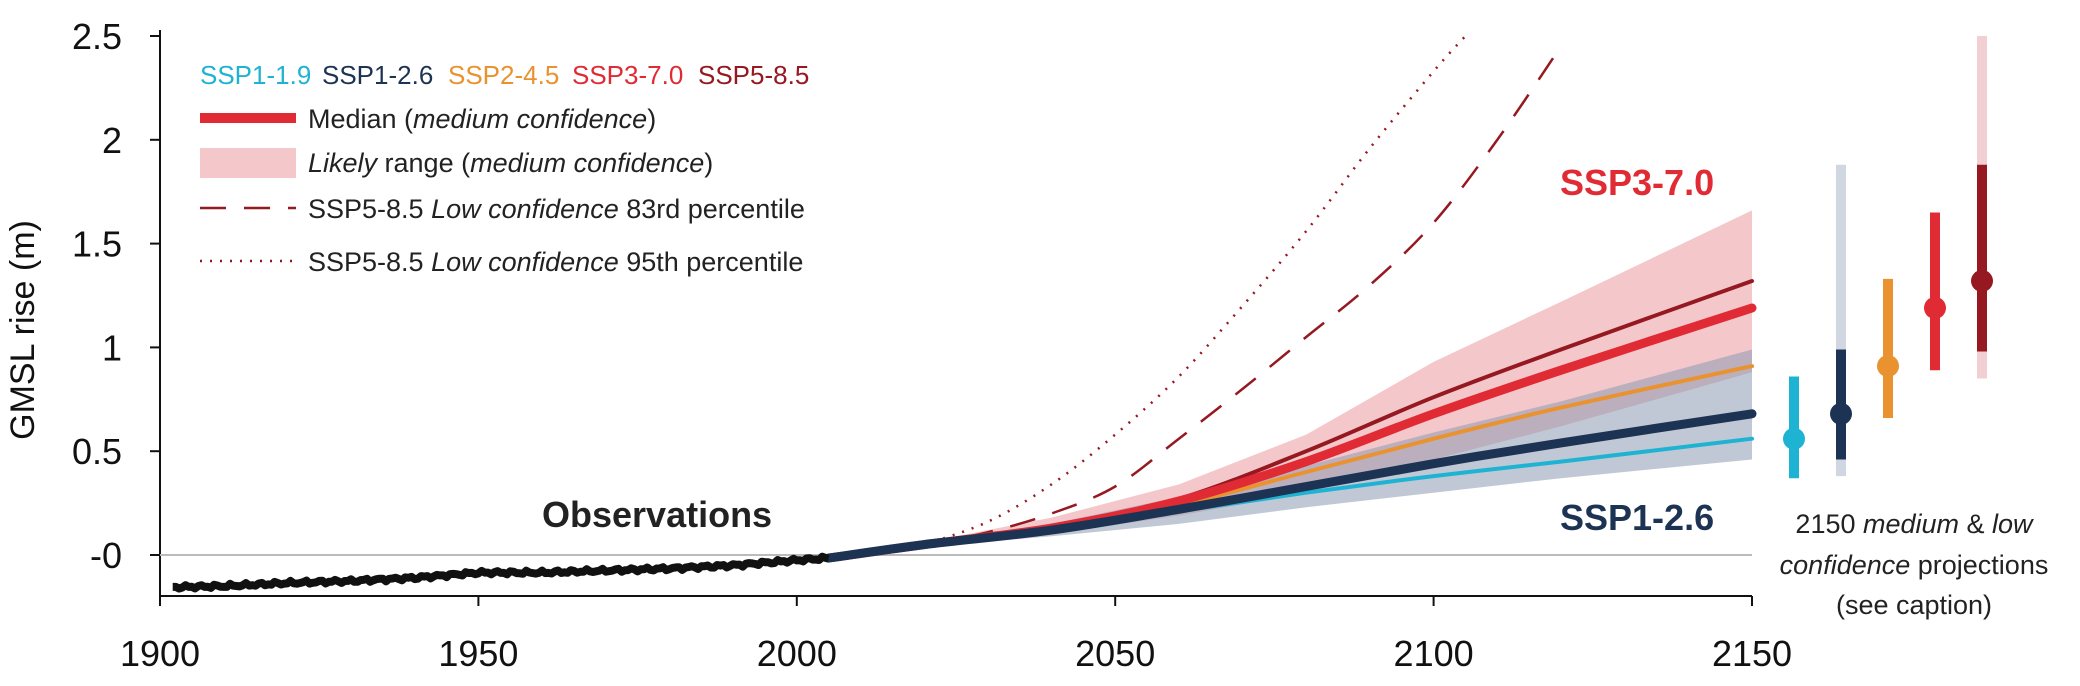 The width and height of the screenshot is (2080, 686). I want to click on caption-line-2: confidence projections, so click(1914, 565).